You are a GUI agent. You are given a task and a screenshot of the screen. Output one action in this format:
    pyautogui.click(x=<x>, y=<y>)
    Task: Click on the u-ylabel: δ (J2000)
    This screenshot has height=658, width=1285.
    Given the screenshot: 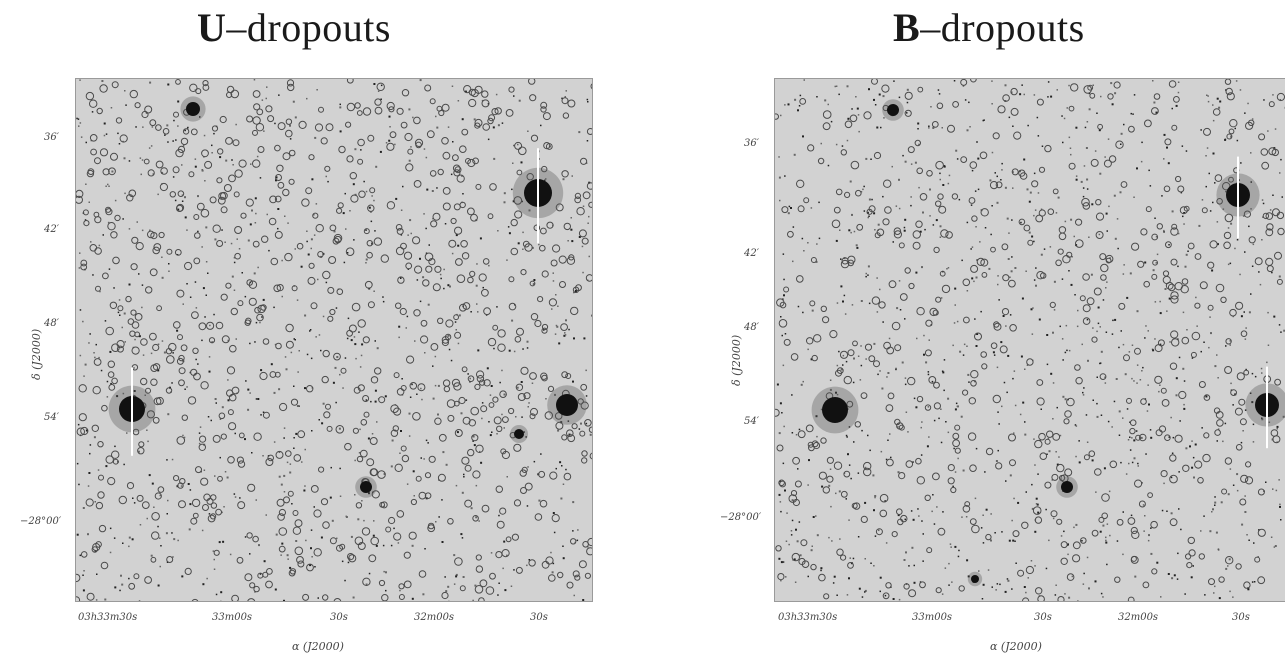 What is the action you would take?
    pyautogui.click(x=36, y=354)
    